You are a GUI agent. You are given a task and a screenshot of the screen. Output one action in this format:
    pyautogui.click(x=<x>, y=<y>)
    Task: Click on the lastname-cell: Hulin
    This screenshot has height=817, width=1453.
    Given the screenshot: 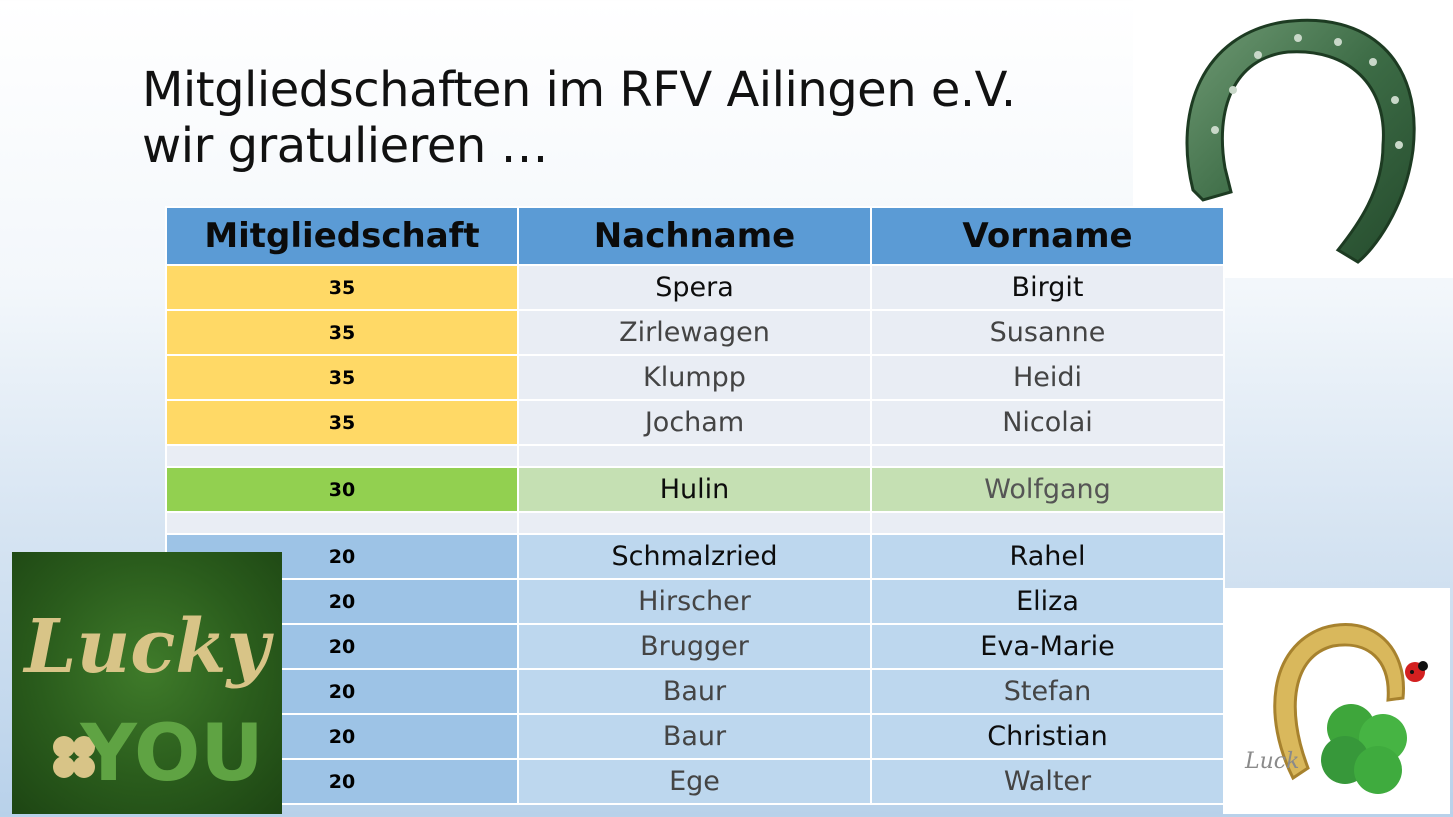 What is the action you would take?
    pyautogui.click(x=694, y=489)
    